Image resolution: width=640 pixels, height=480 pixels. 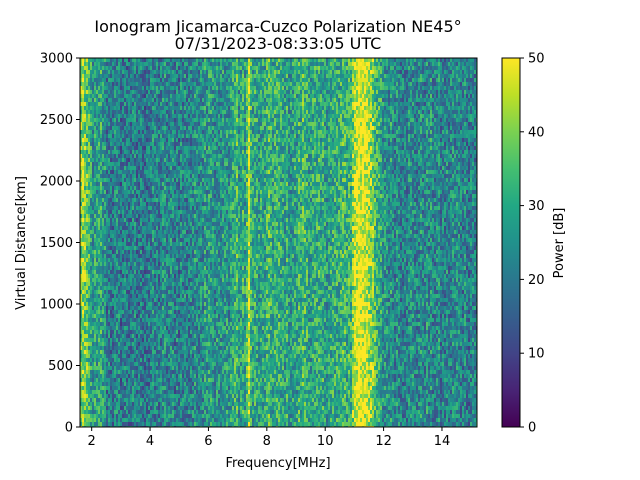 What do you see at coordinates (56, 243) in the screenshot?
I see `y-tick-label: 1500` at bounding box center [56, 243].